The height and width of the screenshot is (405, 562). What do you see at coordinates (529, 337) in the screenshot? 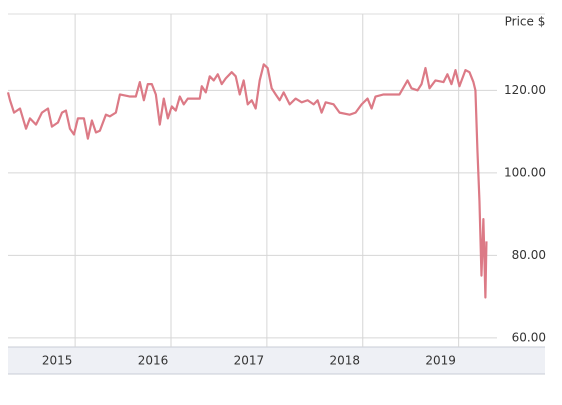
I see `y-tick-label: 60.00` at bounding box center [529, 337].